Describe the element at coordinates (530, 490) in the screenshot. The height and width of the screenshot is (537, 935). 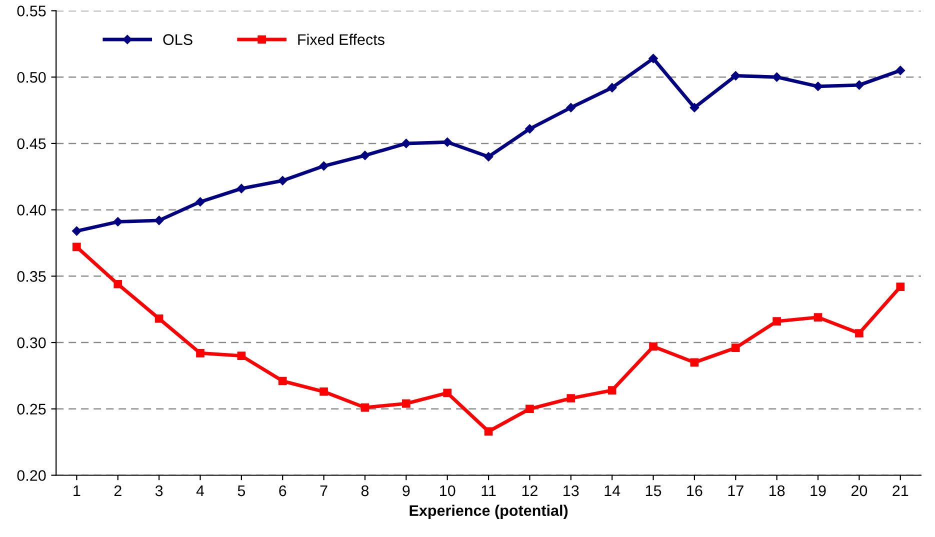
I see `x-tick-label: 12` at that location.